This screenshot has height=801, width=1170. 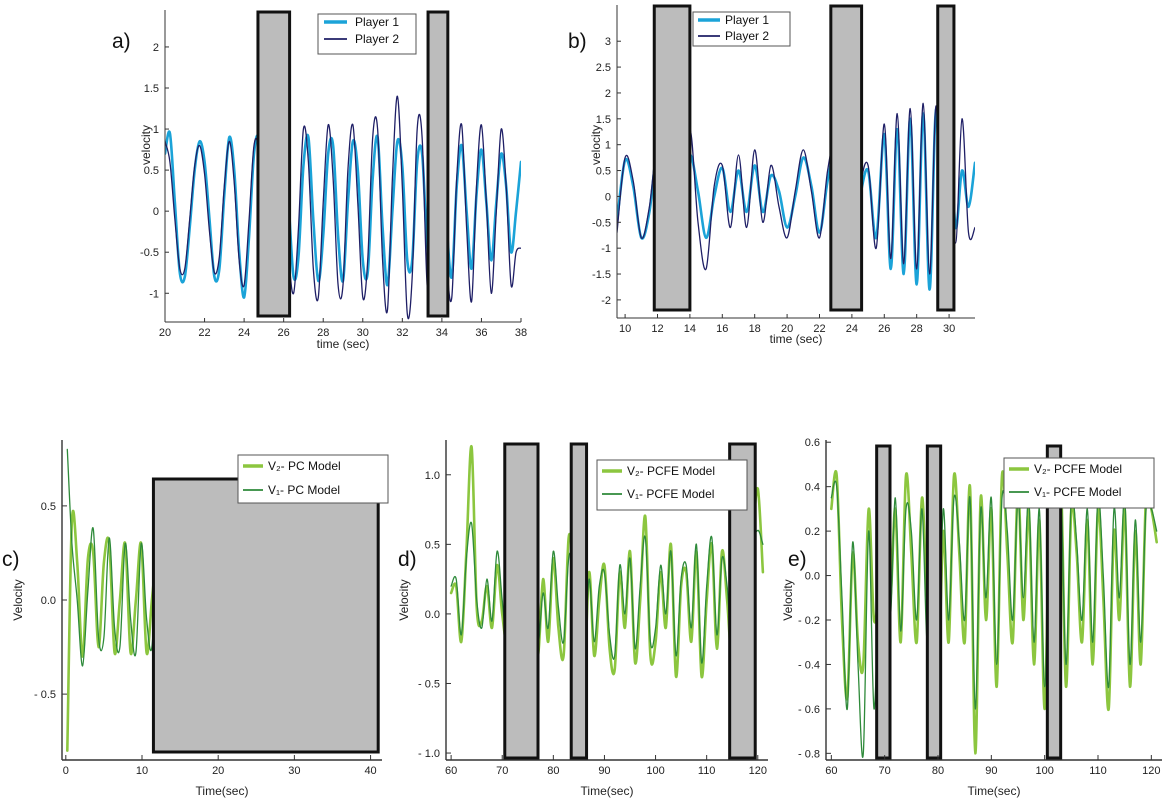 What do you see at coordinates (429, 754) in the screenshot?
I see `y-tick-label: - 1.0` at bounding box center [429, 754].